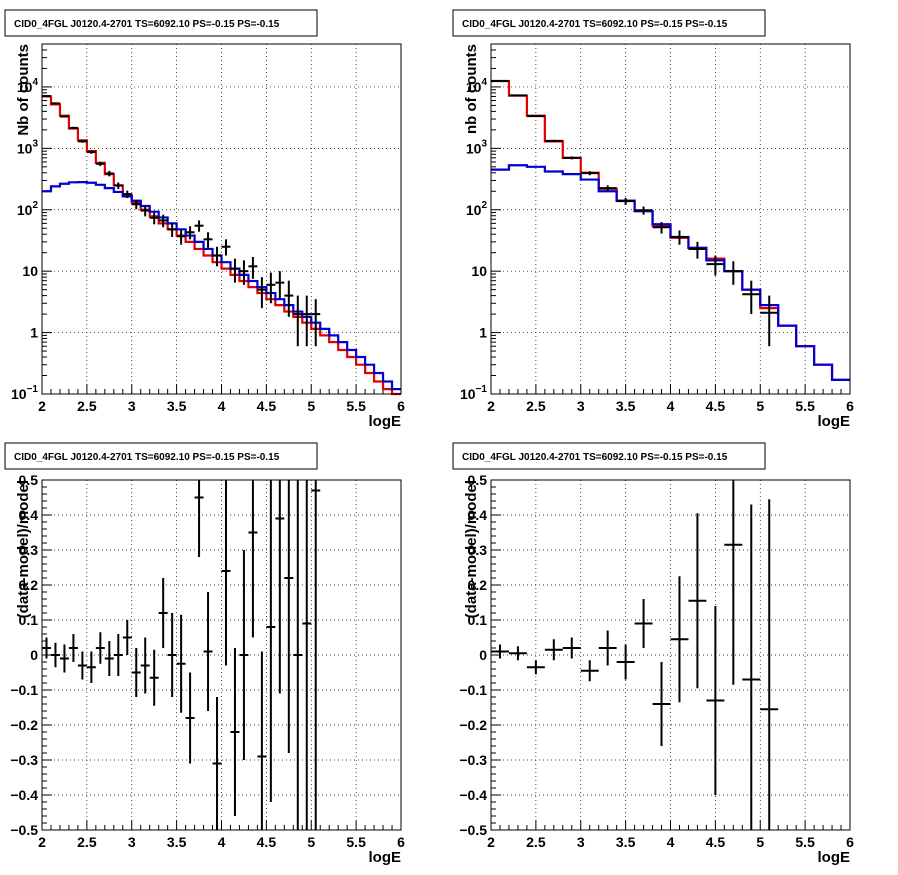  I want to click on y-tick-label: 0.3, so click(29, 550).